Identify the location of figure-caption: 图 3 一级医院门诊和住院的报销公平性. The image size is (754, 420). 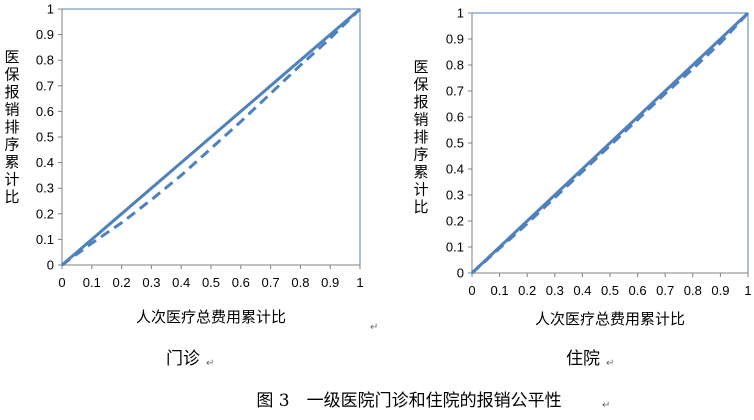
(408, 401).